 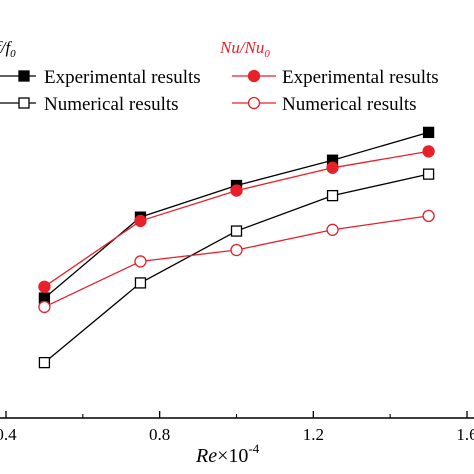 I want to click on x-axis-title-exponent: -4, so click(x=253, y=448).